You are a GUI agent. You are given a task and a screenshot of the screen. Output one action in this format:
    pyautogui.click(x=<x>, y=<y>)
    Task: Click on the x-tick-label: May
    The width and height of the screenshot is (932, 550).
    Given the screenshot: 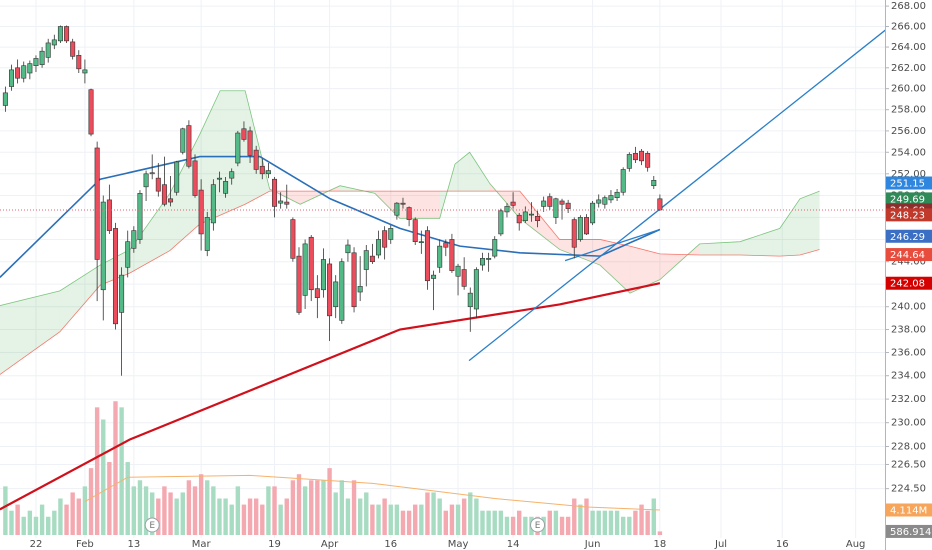 What is the action you would take?
    pyautogui.click(x=458, y=544)
    